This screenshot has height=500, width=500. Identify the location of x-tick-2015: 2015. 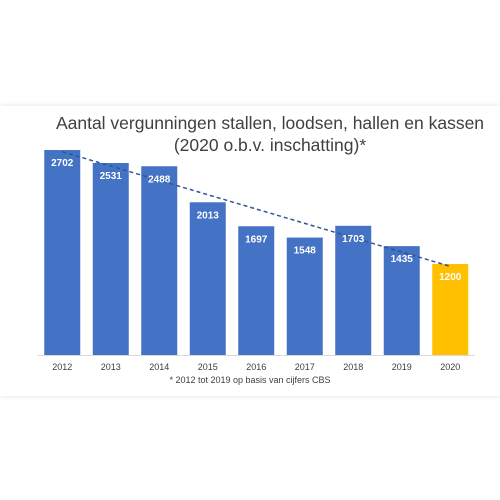
(208, 367).